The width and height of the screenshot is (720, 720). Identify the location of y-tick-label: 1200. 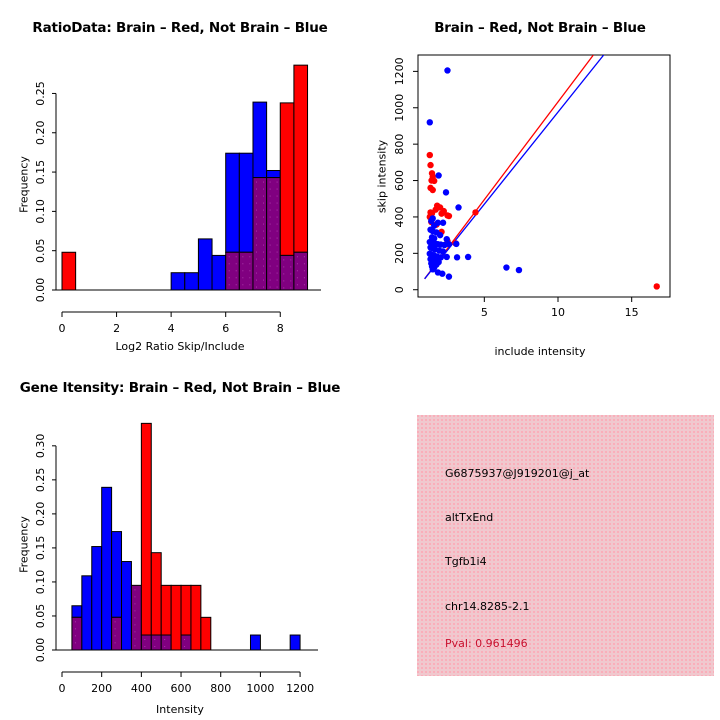
(399, 71).